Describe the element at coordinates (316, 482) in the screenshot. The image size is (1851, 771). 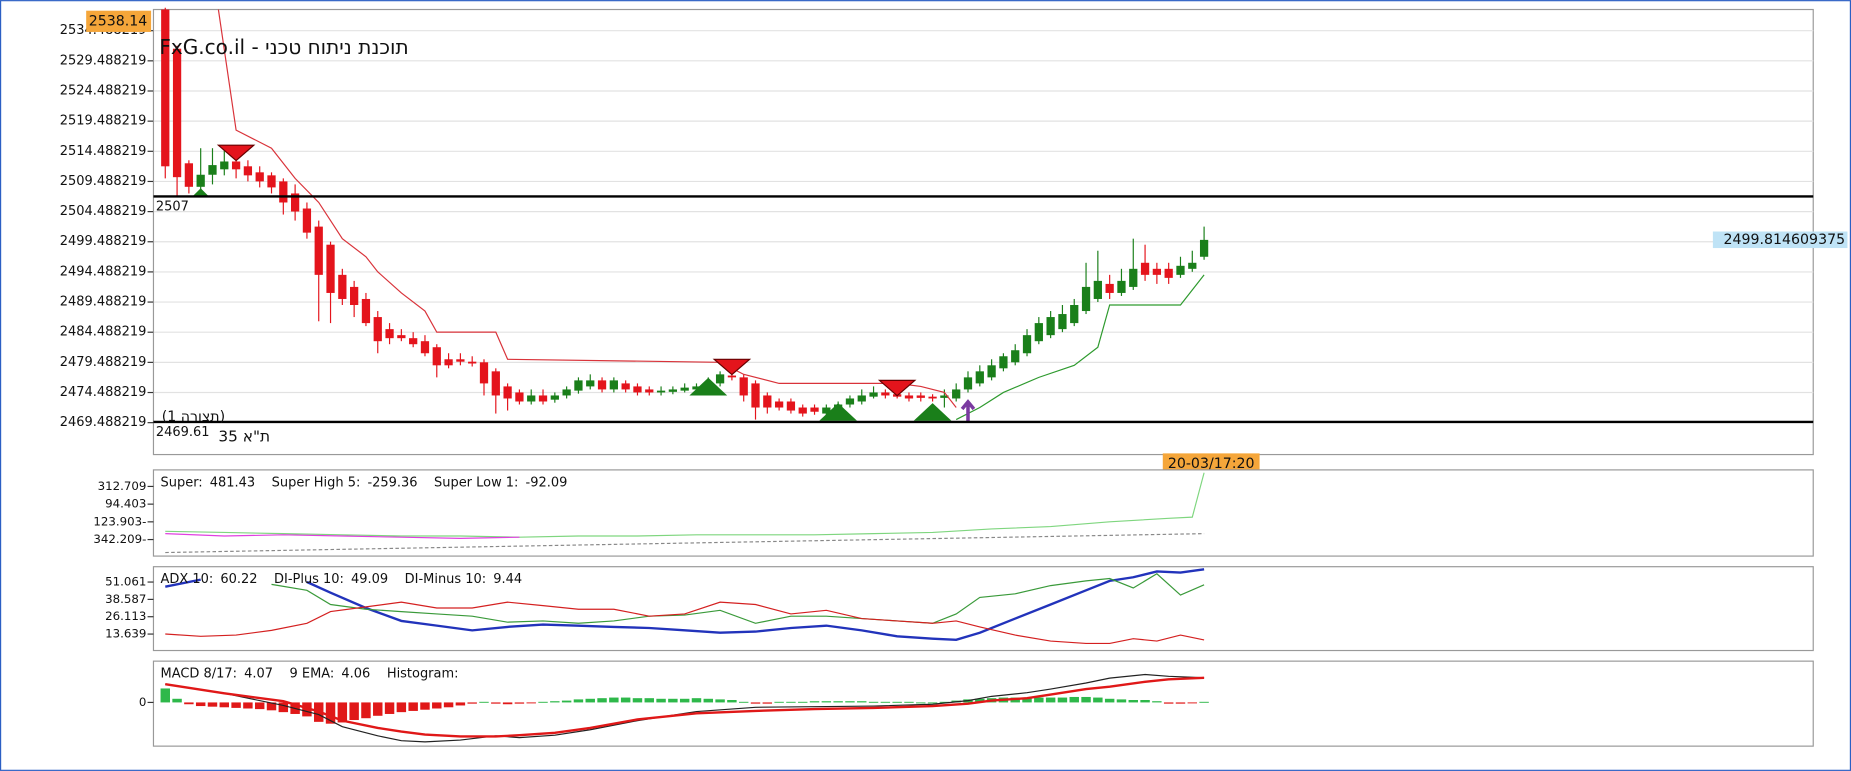
I see `legend-text: Super High 5:` at that location.